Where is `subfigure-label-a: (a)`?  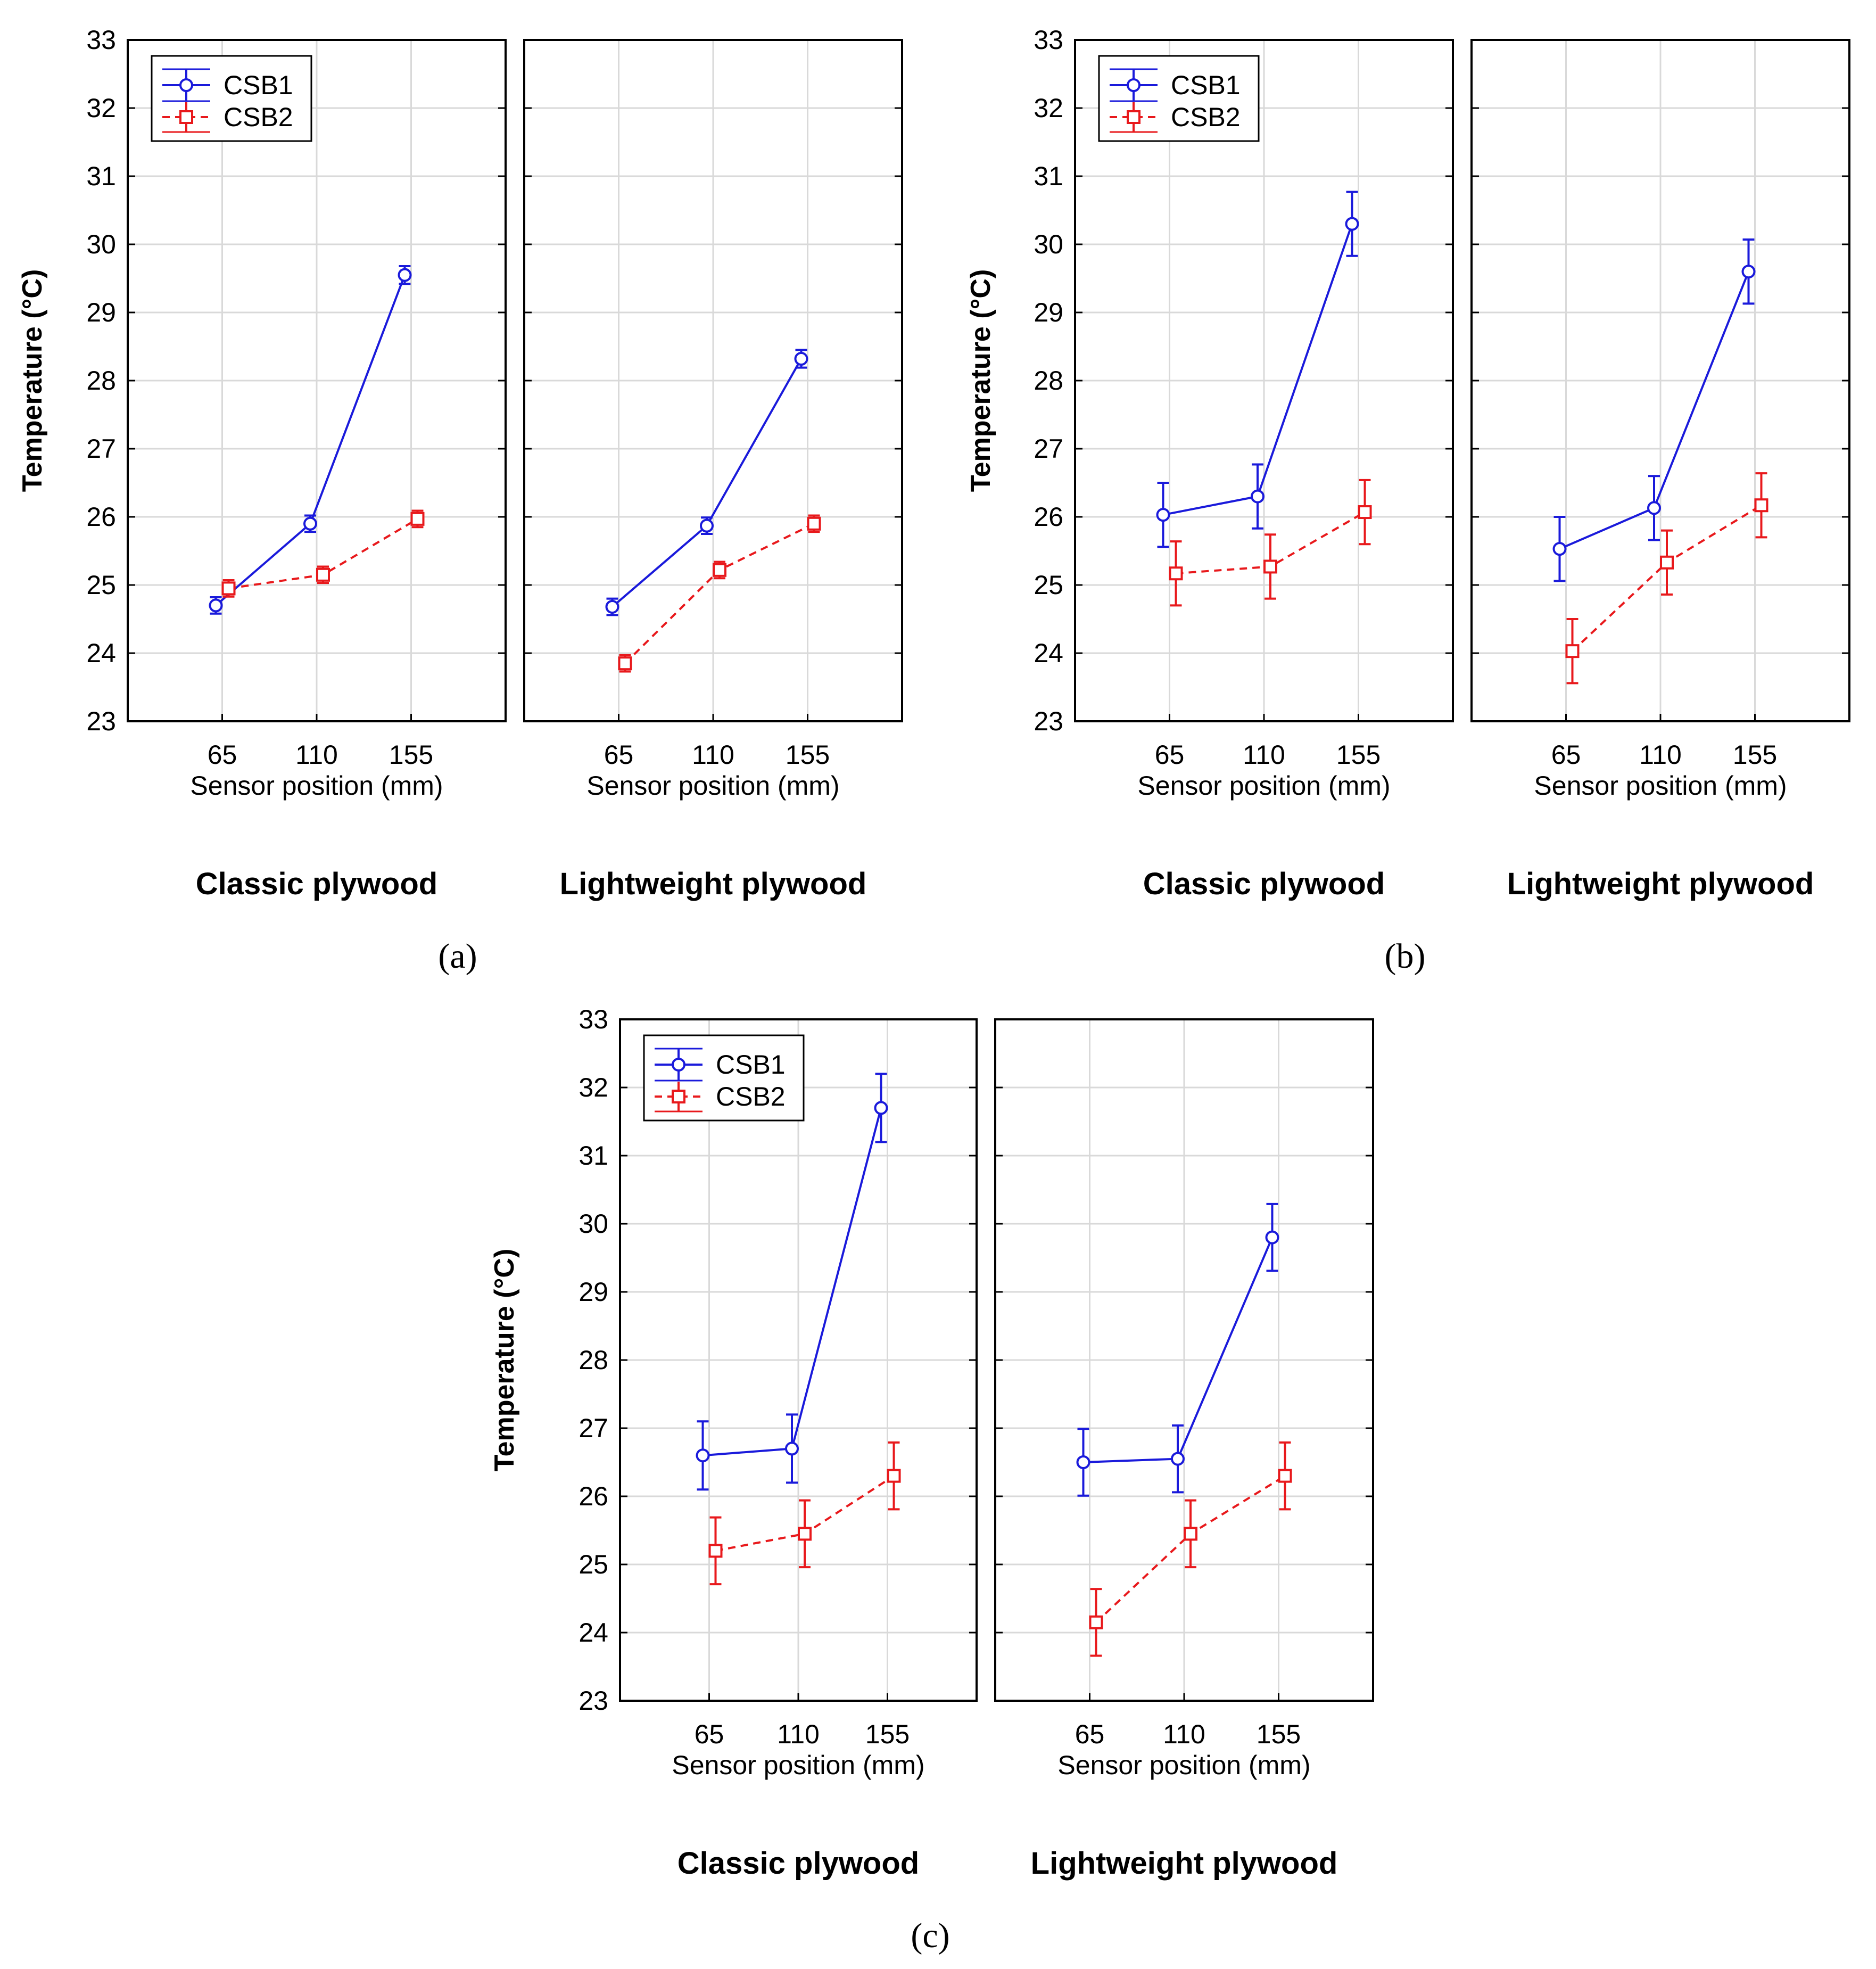 subfigure-label-a: (a) is located at coordinates (457, 957).